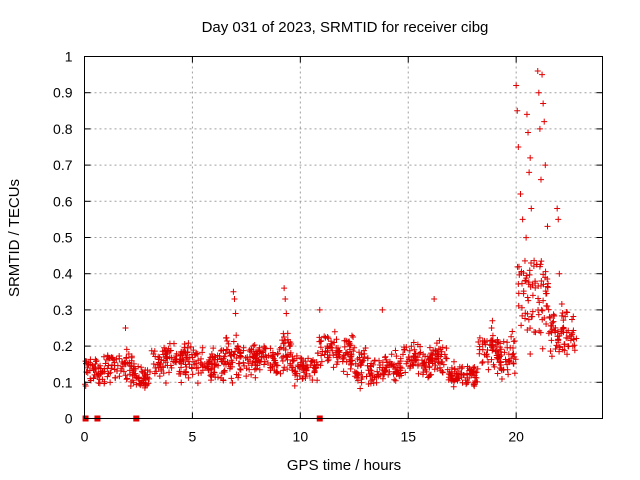 The image size is (640, 480). I want to click on x-tick-label: 10, so click(301, 437).